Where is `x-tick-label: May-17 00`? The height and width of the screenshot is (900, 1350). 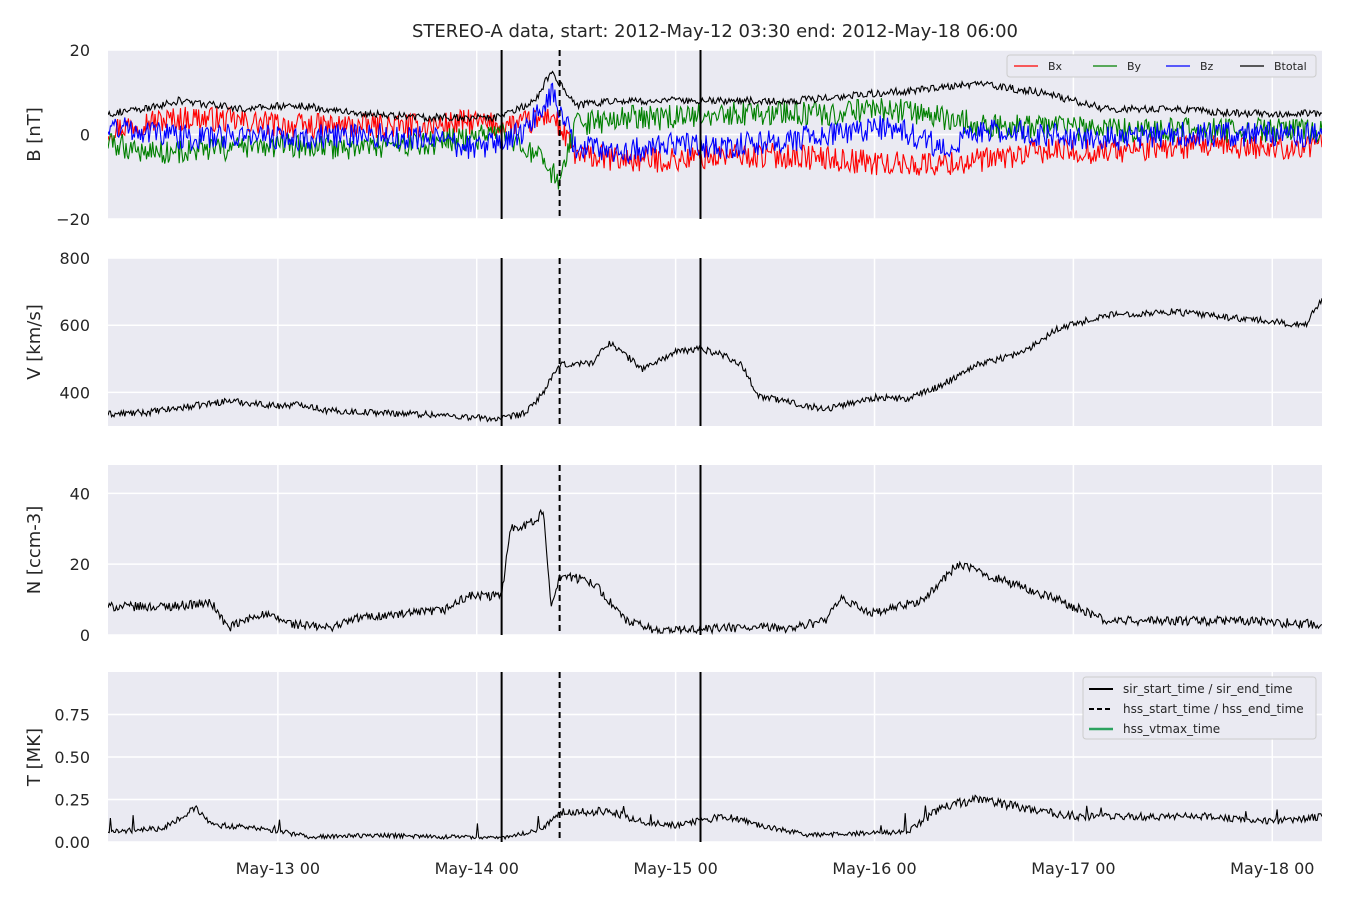 x-tick-label: May-17 00 is located at coordinates (1073, 868).